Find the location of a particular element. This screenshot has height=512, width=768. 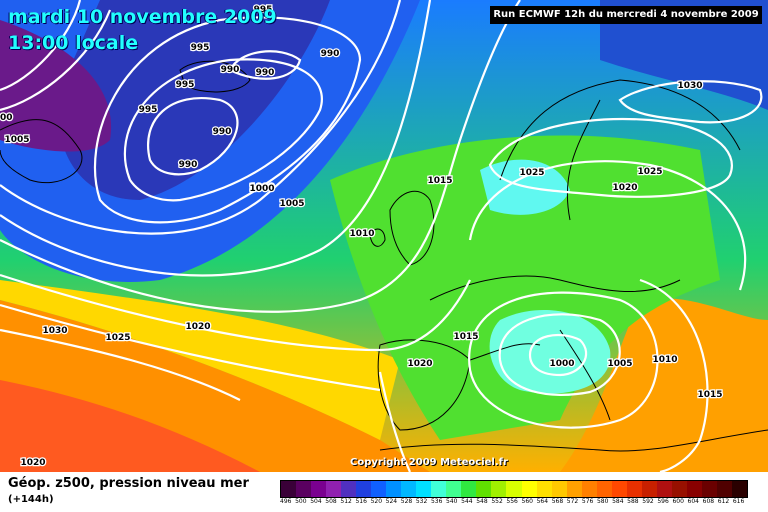

color-scale-tick-label: 504 is located at coordinates (316, 501).